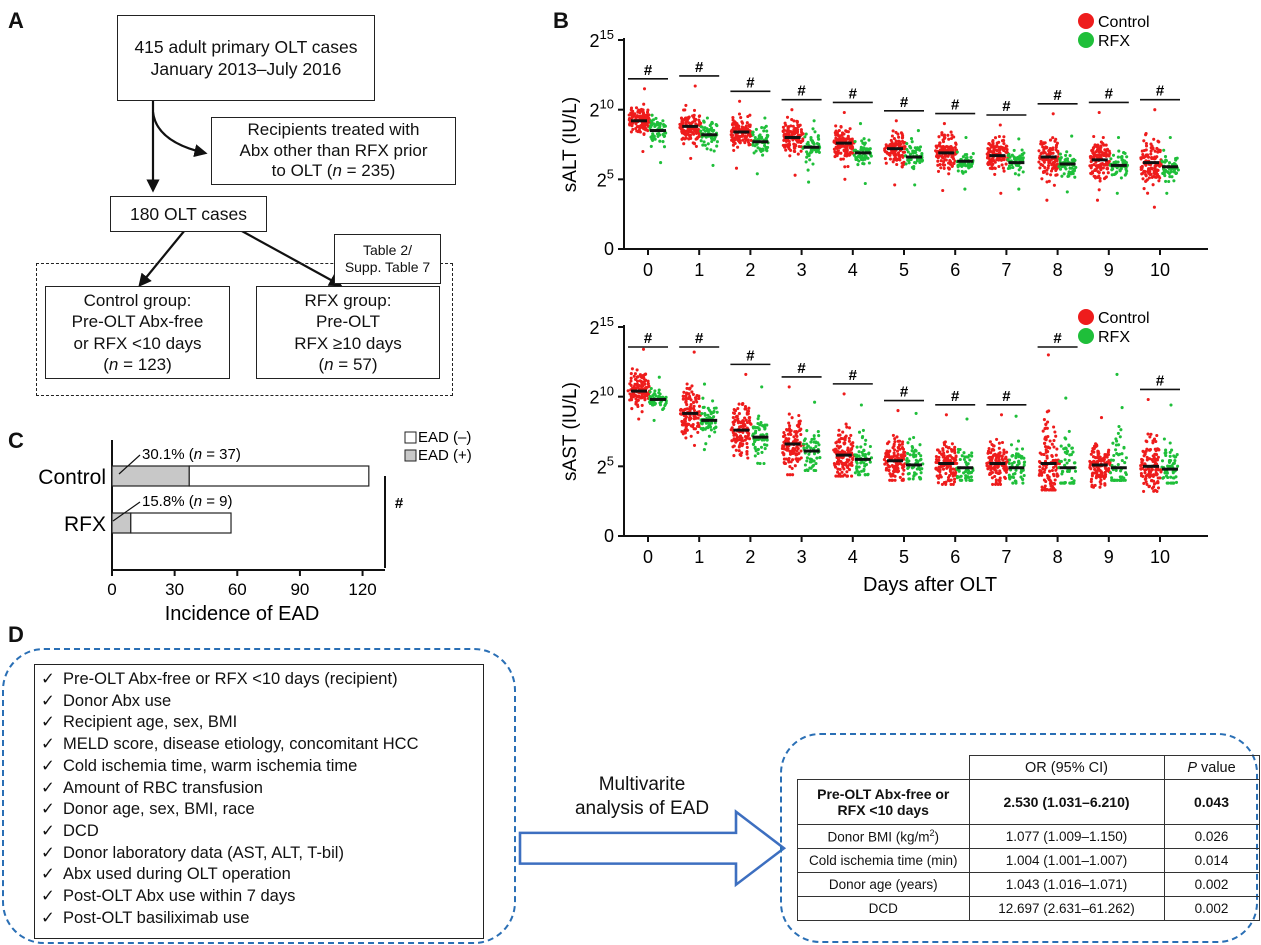  Describe the element at coordinates (187, 501) in the screenshot. I see `data-label-rfx: 15.8% (n = 9)` at that location.